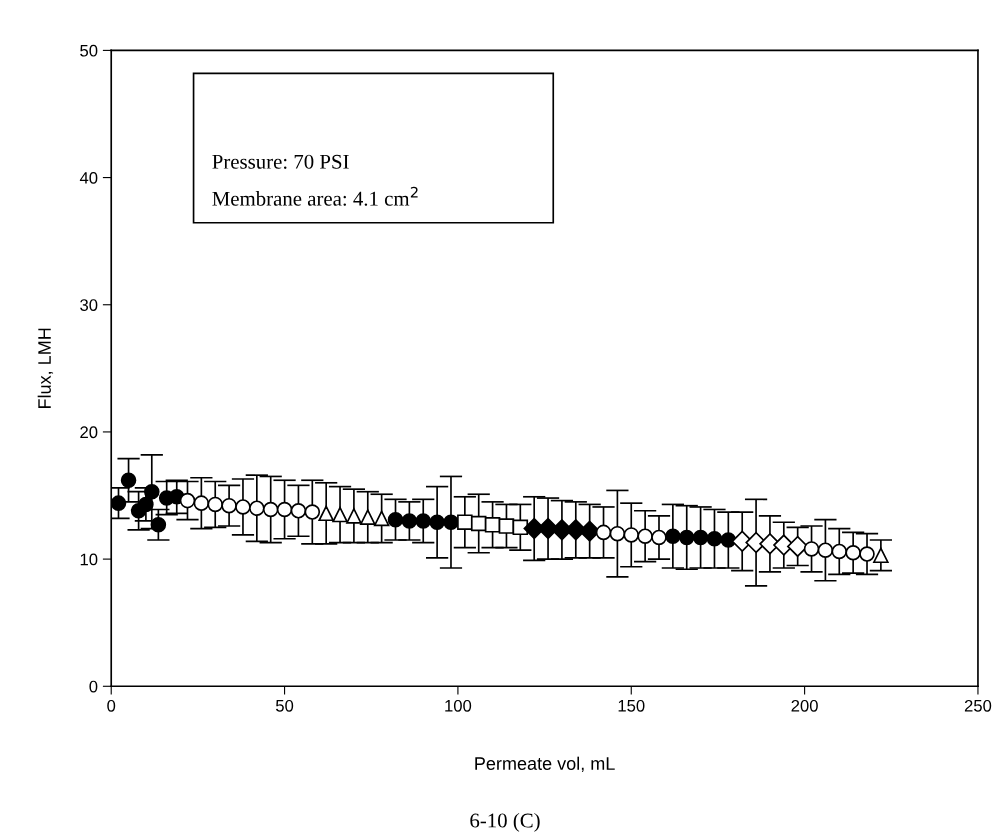 The image size is (1002, 840). I want to click on y-tick-label: 20, so click(89, 432).